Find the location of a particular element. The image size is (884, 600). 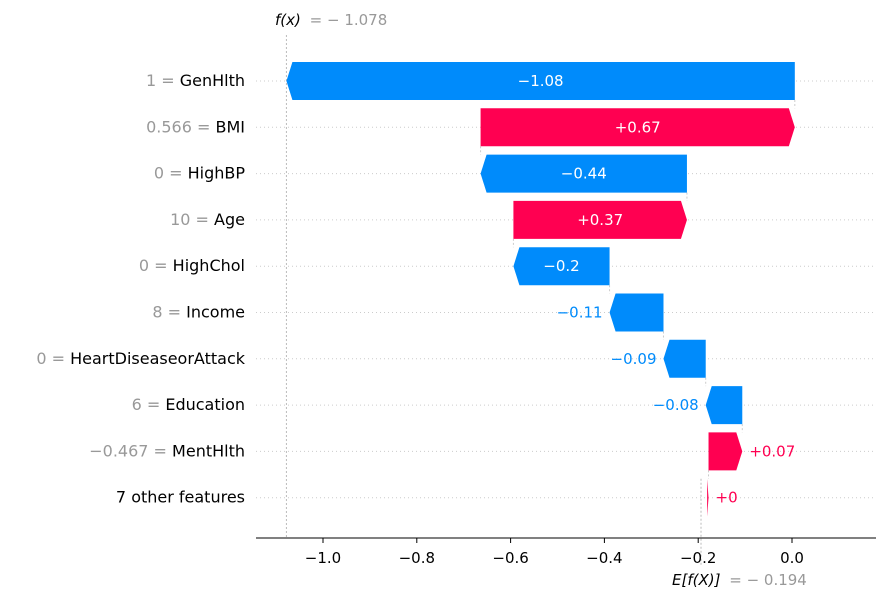

feature-label: 0.566 = BMI is located at coordinates (195, 126).